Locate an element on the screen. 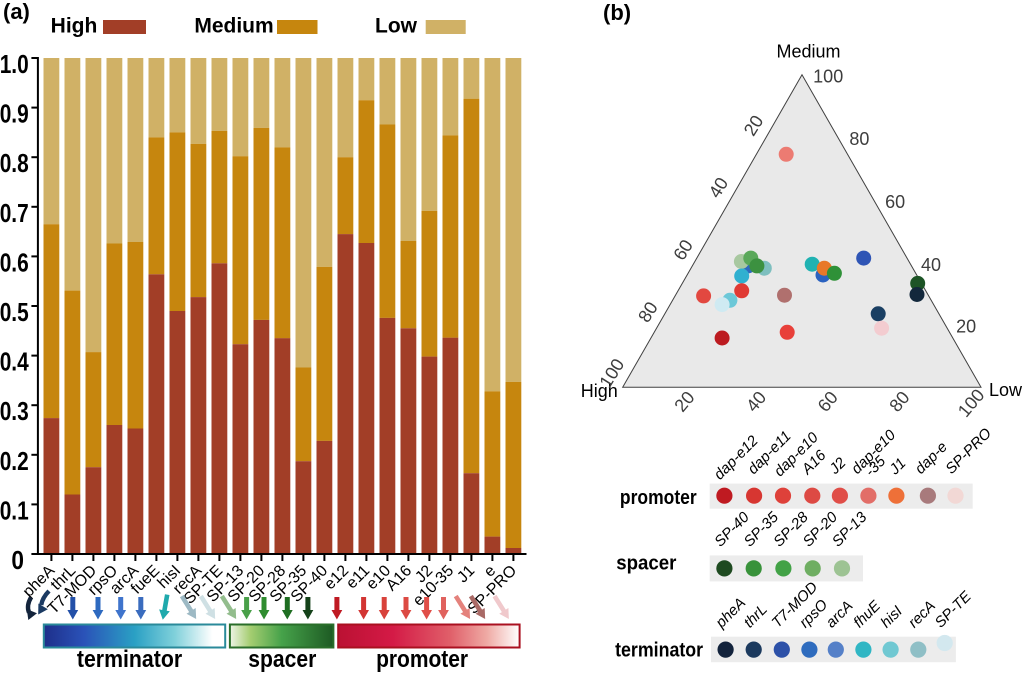 This screenshot has width=1032, height=682. svg-text: SP-PRO is located at coordinates (968, 451).